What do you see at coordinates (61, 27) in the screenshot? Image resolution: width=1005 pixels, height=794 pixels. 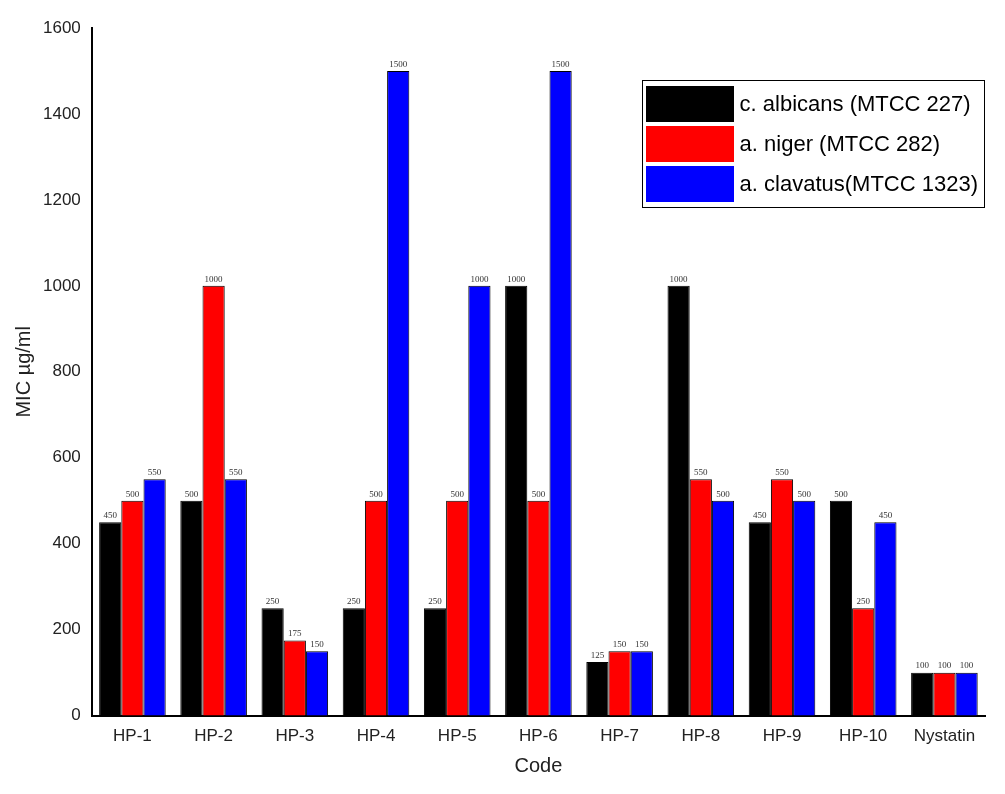 I see `y-tick-label: 1600` at bounding box center [61, 27].